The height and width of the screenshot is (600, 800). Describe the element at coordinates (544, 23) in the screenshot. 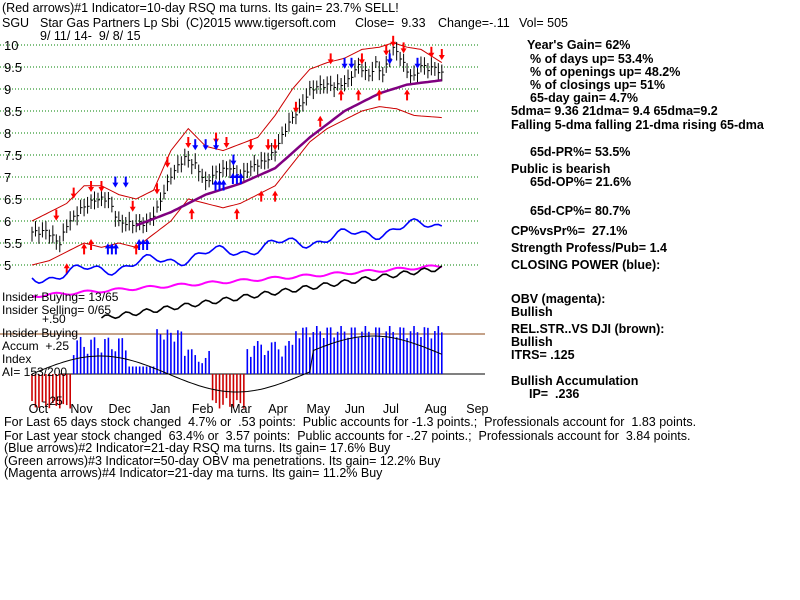

I see `volume-value: Vol= 505` at that location.